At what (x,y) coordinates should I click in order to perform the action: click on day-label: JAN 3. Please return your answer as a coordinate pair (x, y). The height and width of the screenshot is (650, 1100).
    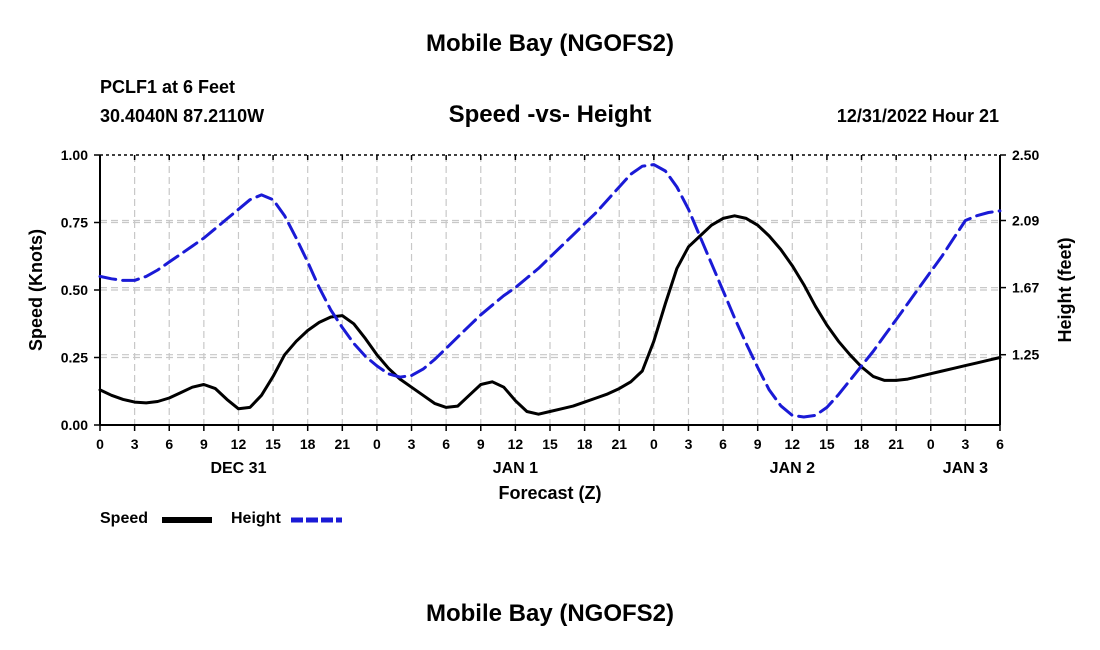
    Looking at the image, I should click on (965, 468).